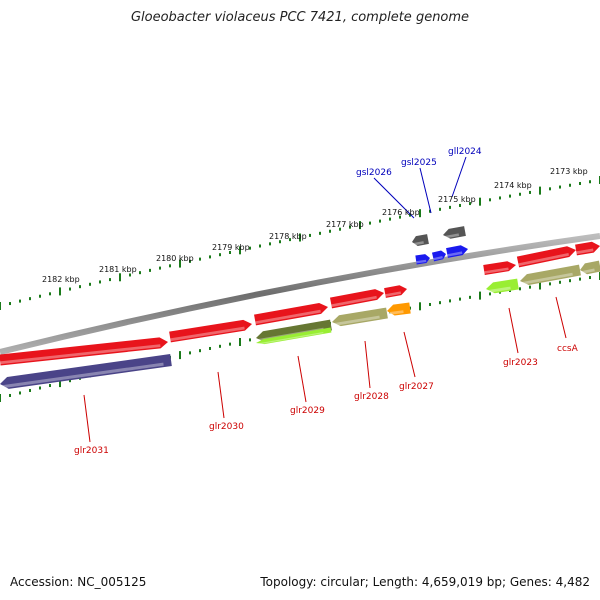 The height and width of the screenshot is (600, 600). Describe the element at coordinates (307, 411) in the screenshot. I see `gene-label-glr2029: glr2029` at that location.